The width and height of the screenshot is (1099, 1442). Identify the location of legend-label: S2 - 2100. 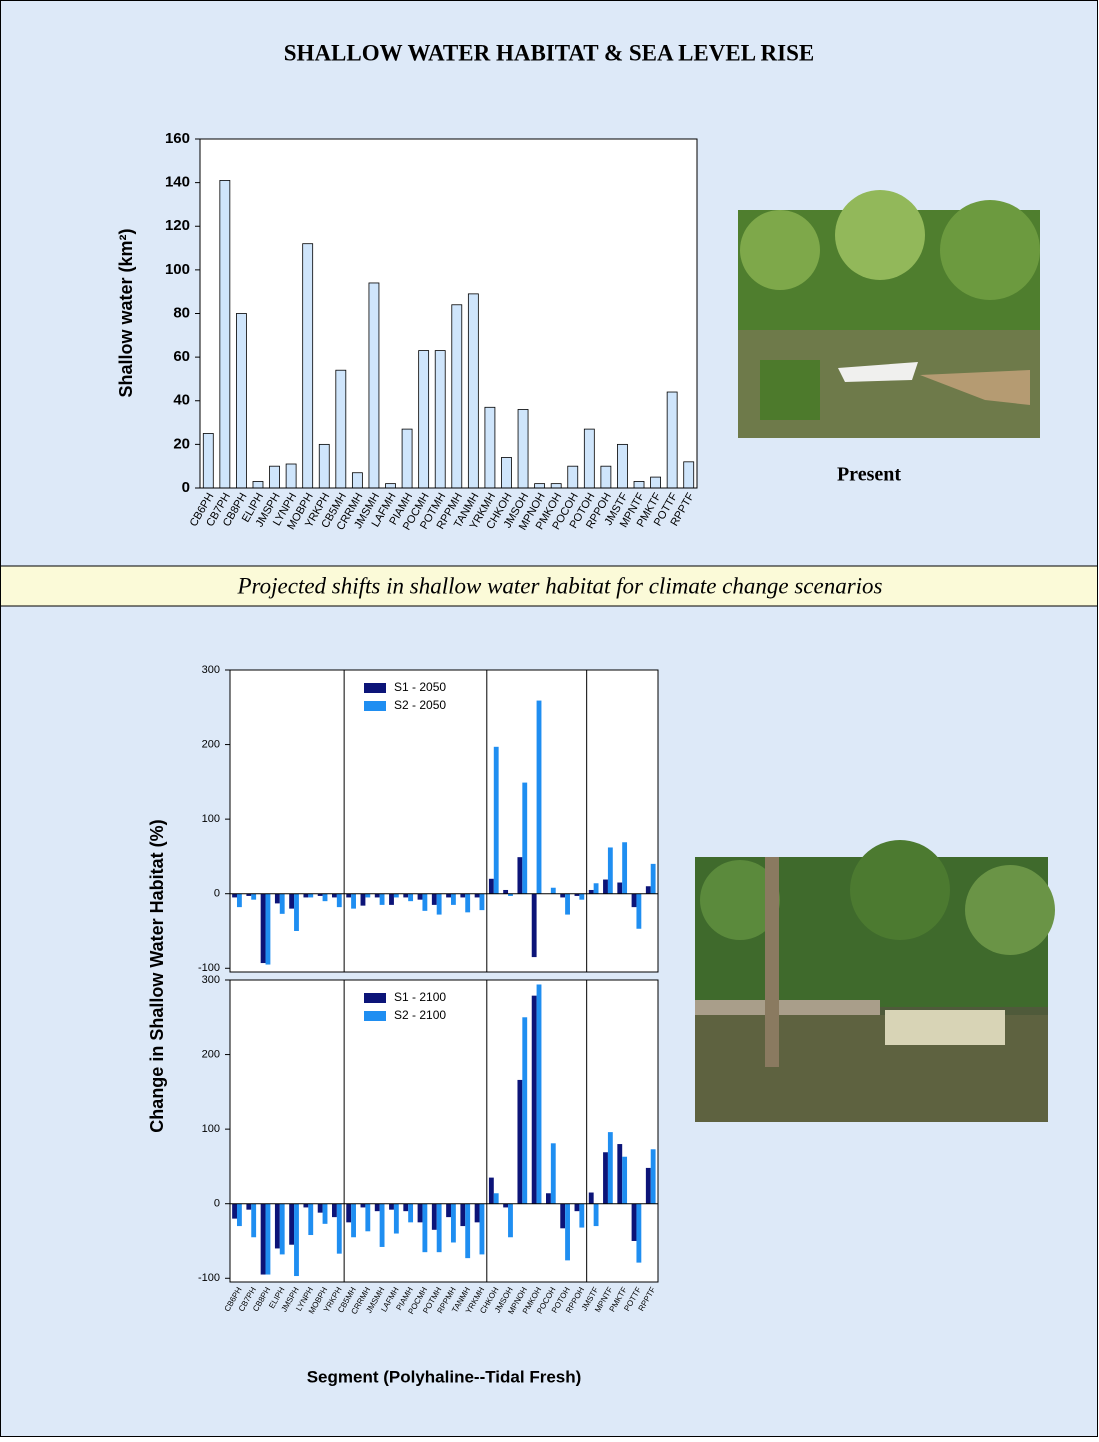
(420, 1015).